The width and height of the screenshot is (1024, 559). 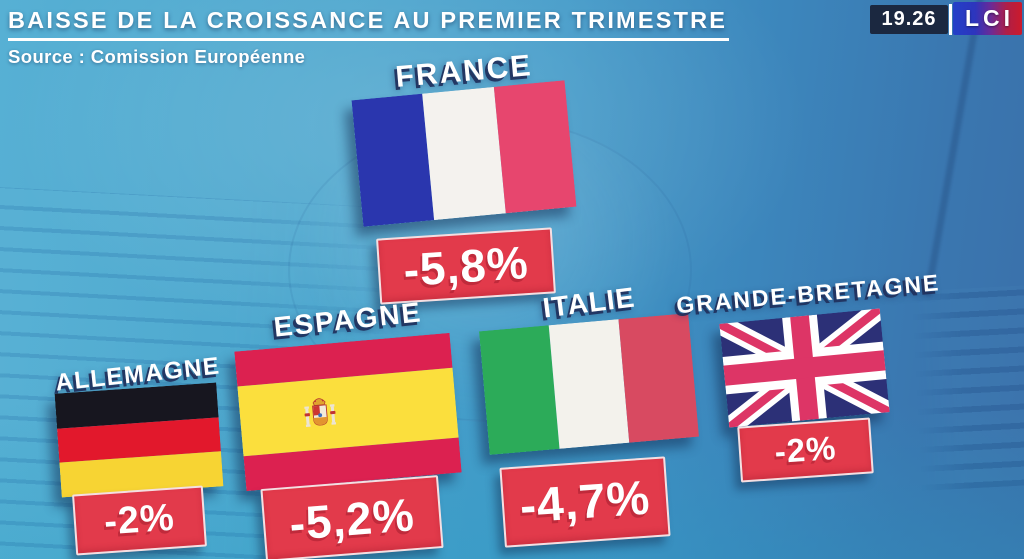 I want to click on background-building-right, so click(x=967, y=388).